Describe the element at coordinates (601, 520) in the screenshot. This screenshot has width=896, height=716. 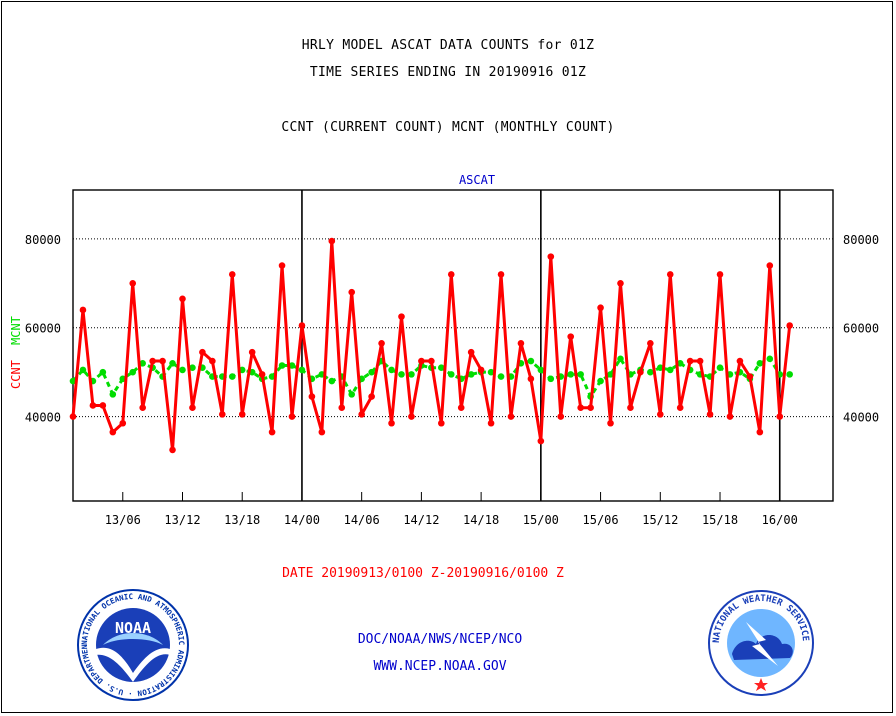
I see `x-tick-label: 15/06` at that location.